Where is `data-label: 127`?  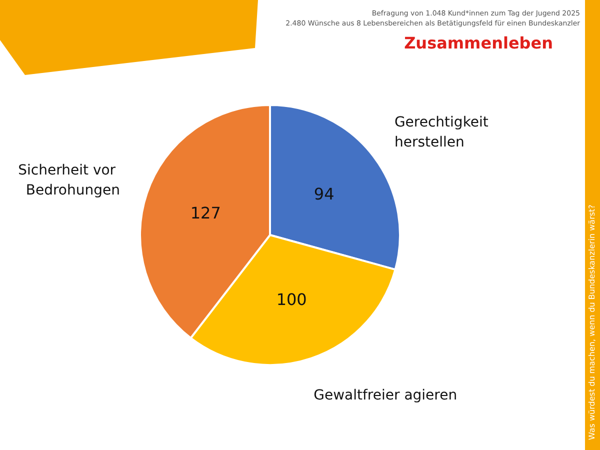
data-label: 127 is located at coordinates (205, 213).